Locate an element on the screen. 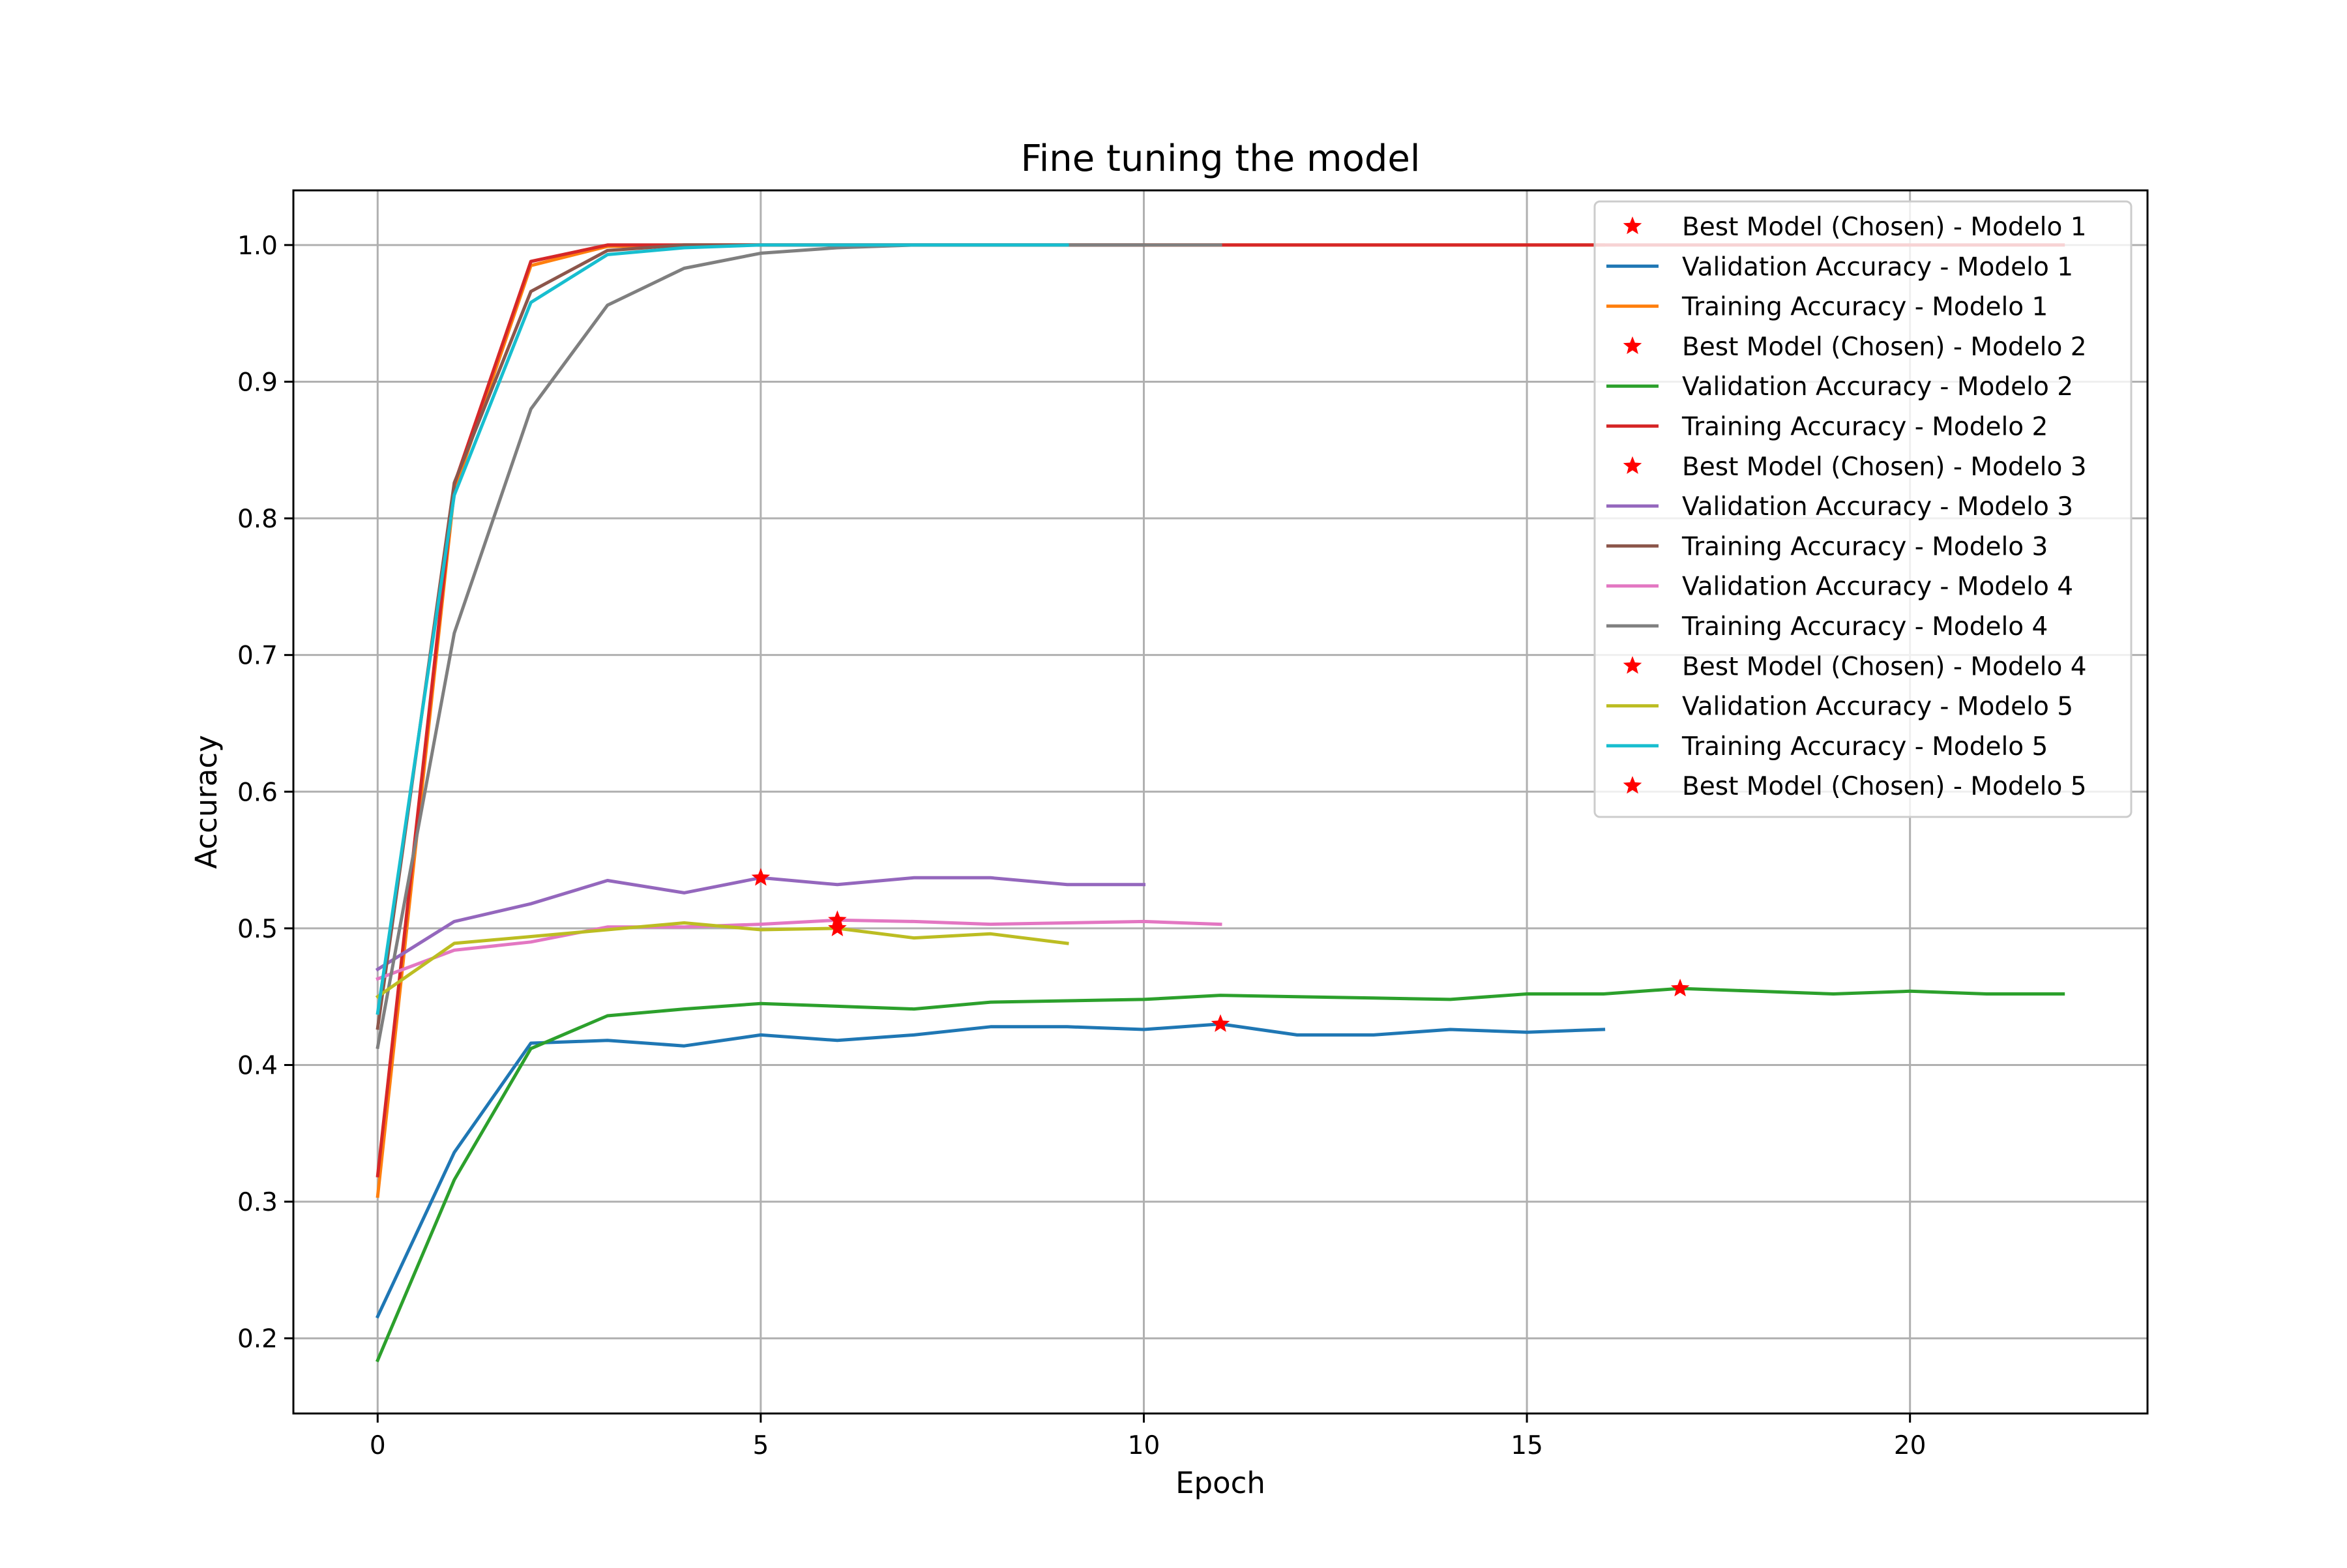 The width and height of the screenshot is (2347, 1568). x-tick-label: 20 is located at coordinates (1910, 1445).